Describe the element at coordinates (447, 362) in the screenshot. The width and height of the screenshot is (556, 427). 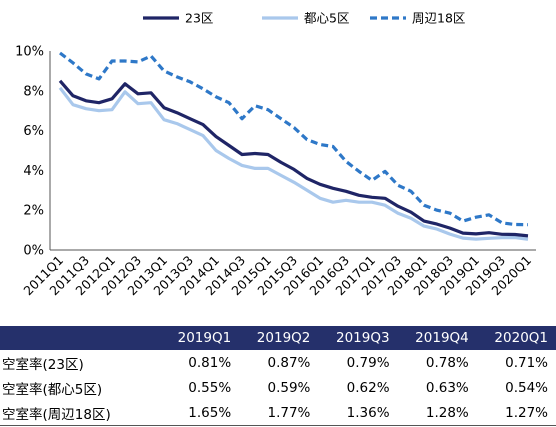
I see `table-cell: 0.78%` at that location.